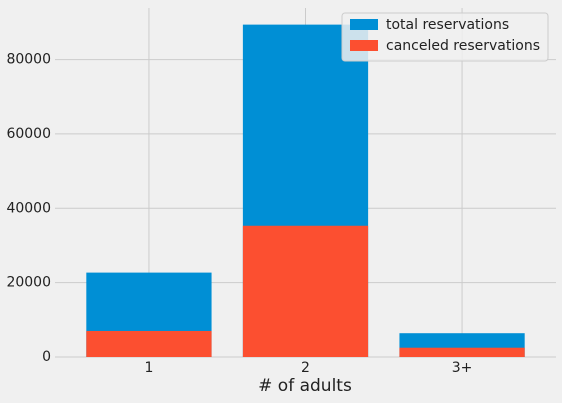  What do you see at coordinates (445, 37) in the screenshot?
I see `legend-box` at bounding box center [445, 37].